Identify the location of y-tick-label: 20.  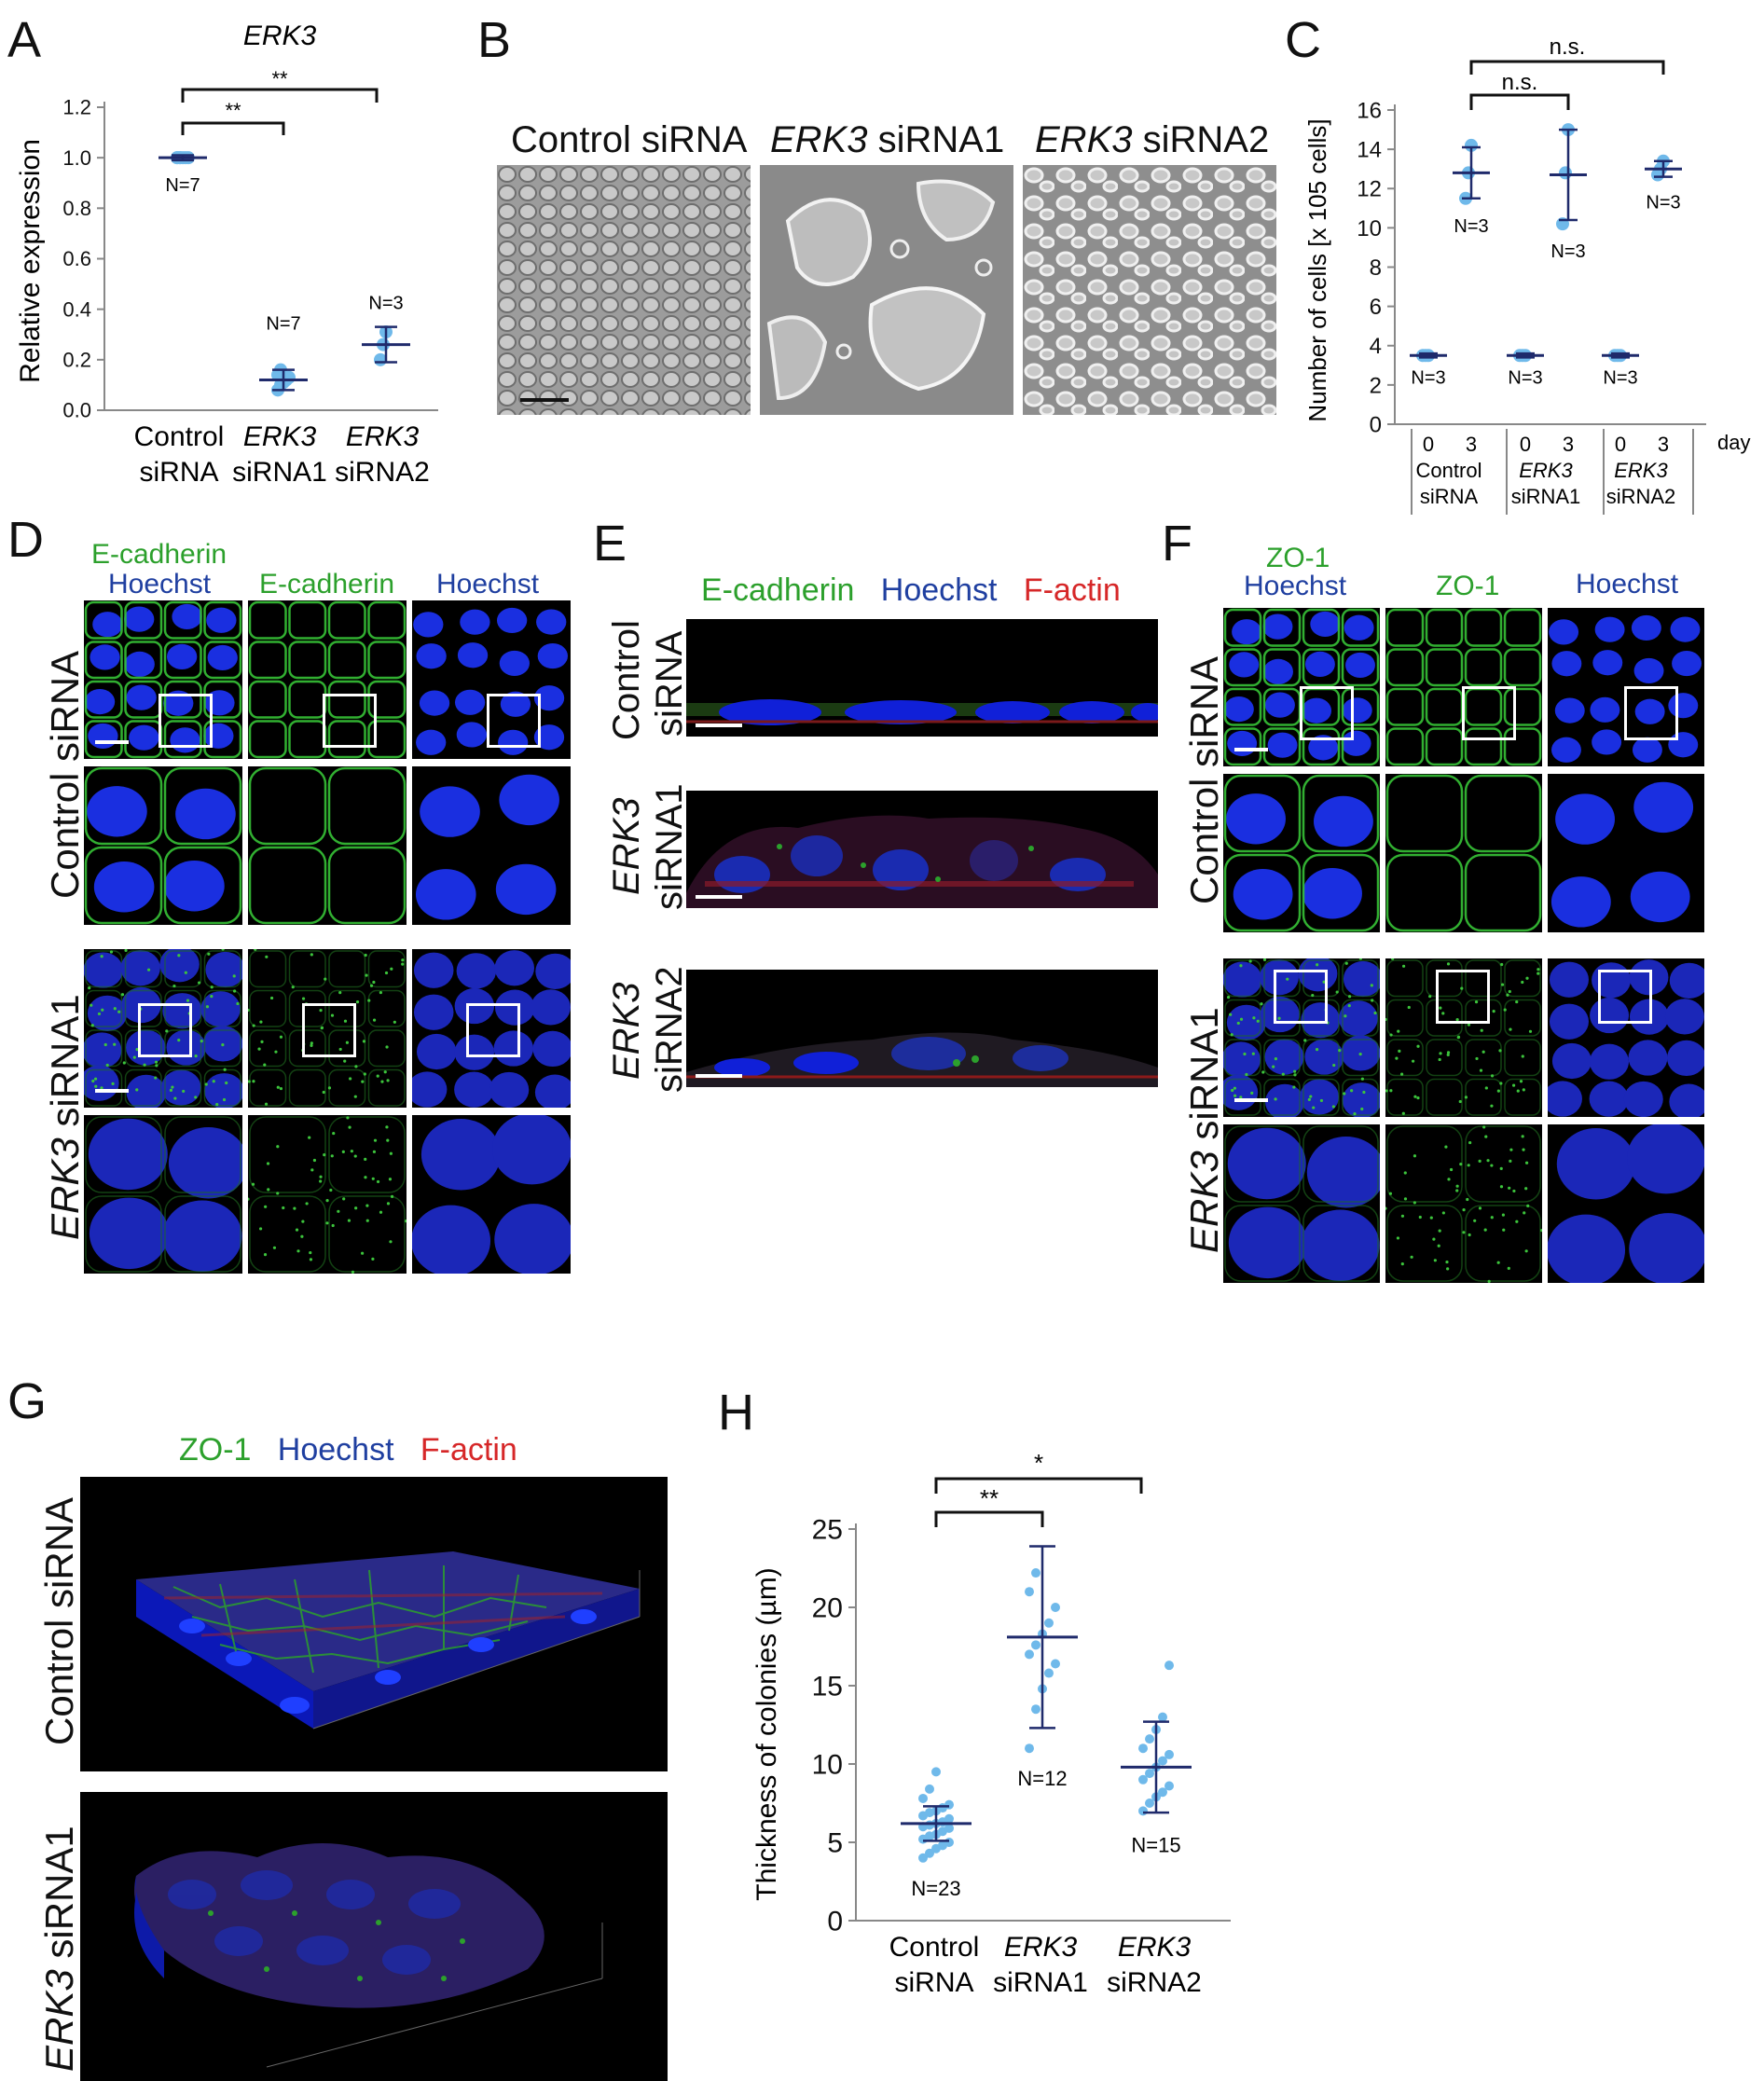
(827, 1608).